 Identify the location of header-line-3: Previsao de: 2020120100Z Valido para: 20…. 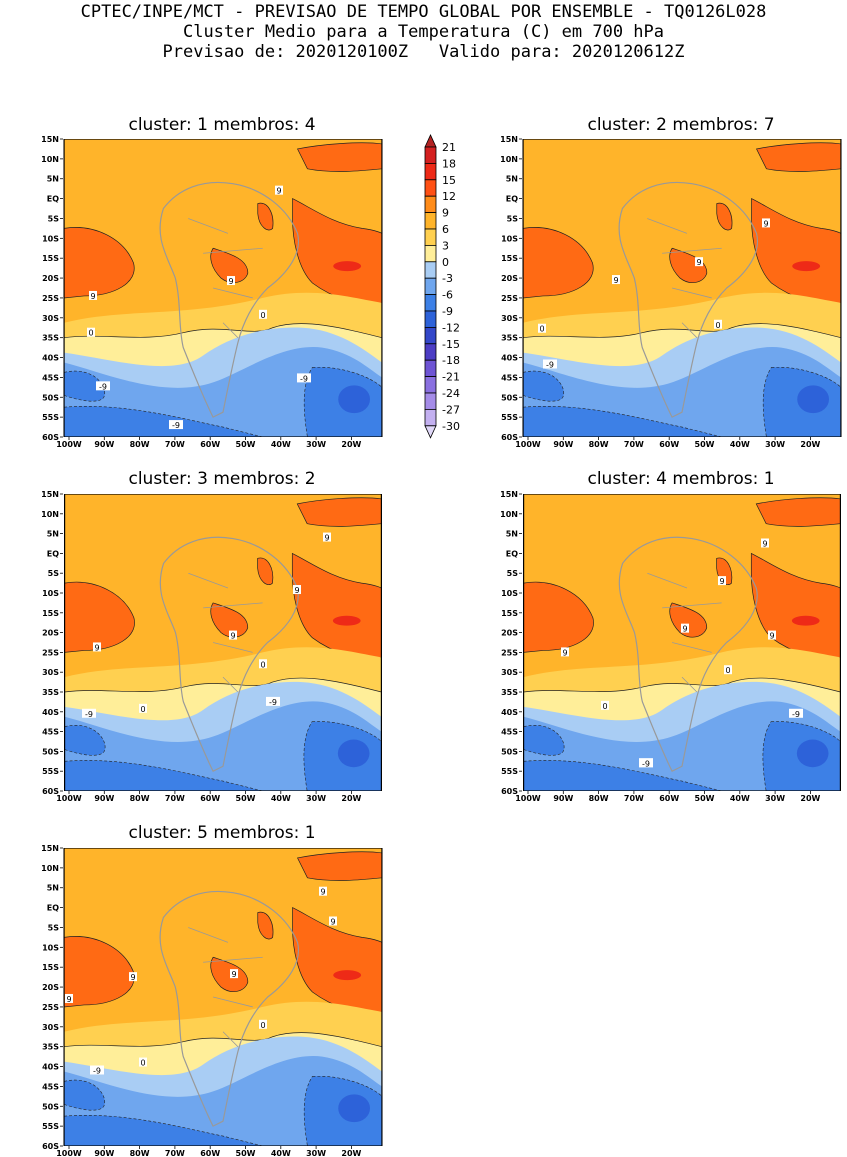
(423, 52).